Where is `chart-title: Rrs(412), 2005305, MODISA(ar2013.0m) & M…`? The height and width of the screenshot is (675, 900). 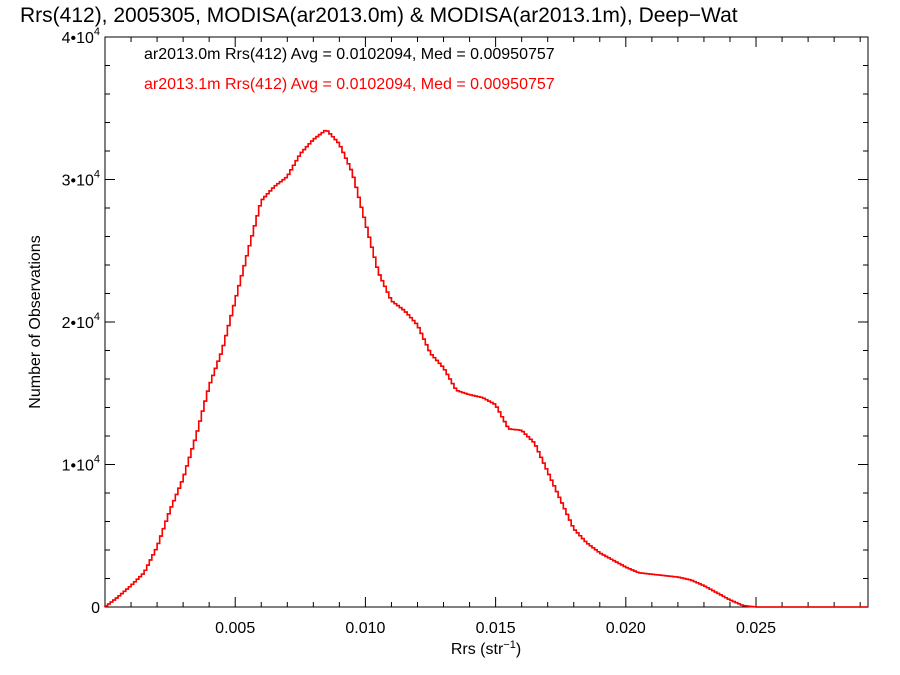 chart-title: Rrs(412), 2005305, MODISA(ar2013.0m) & M… is located at coordinates (379, 15).